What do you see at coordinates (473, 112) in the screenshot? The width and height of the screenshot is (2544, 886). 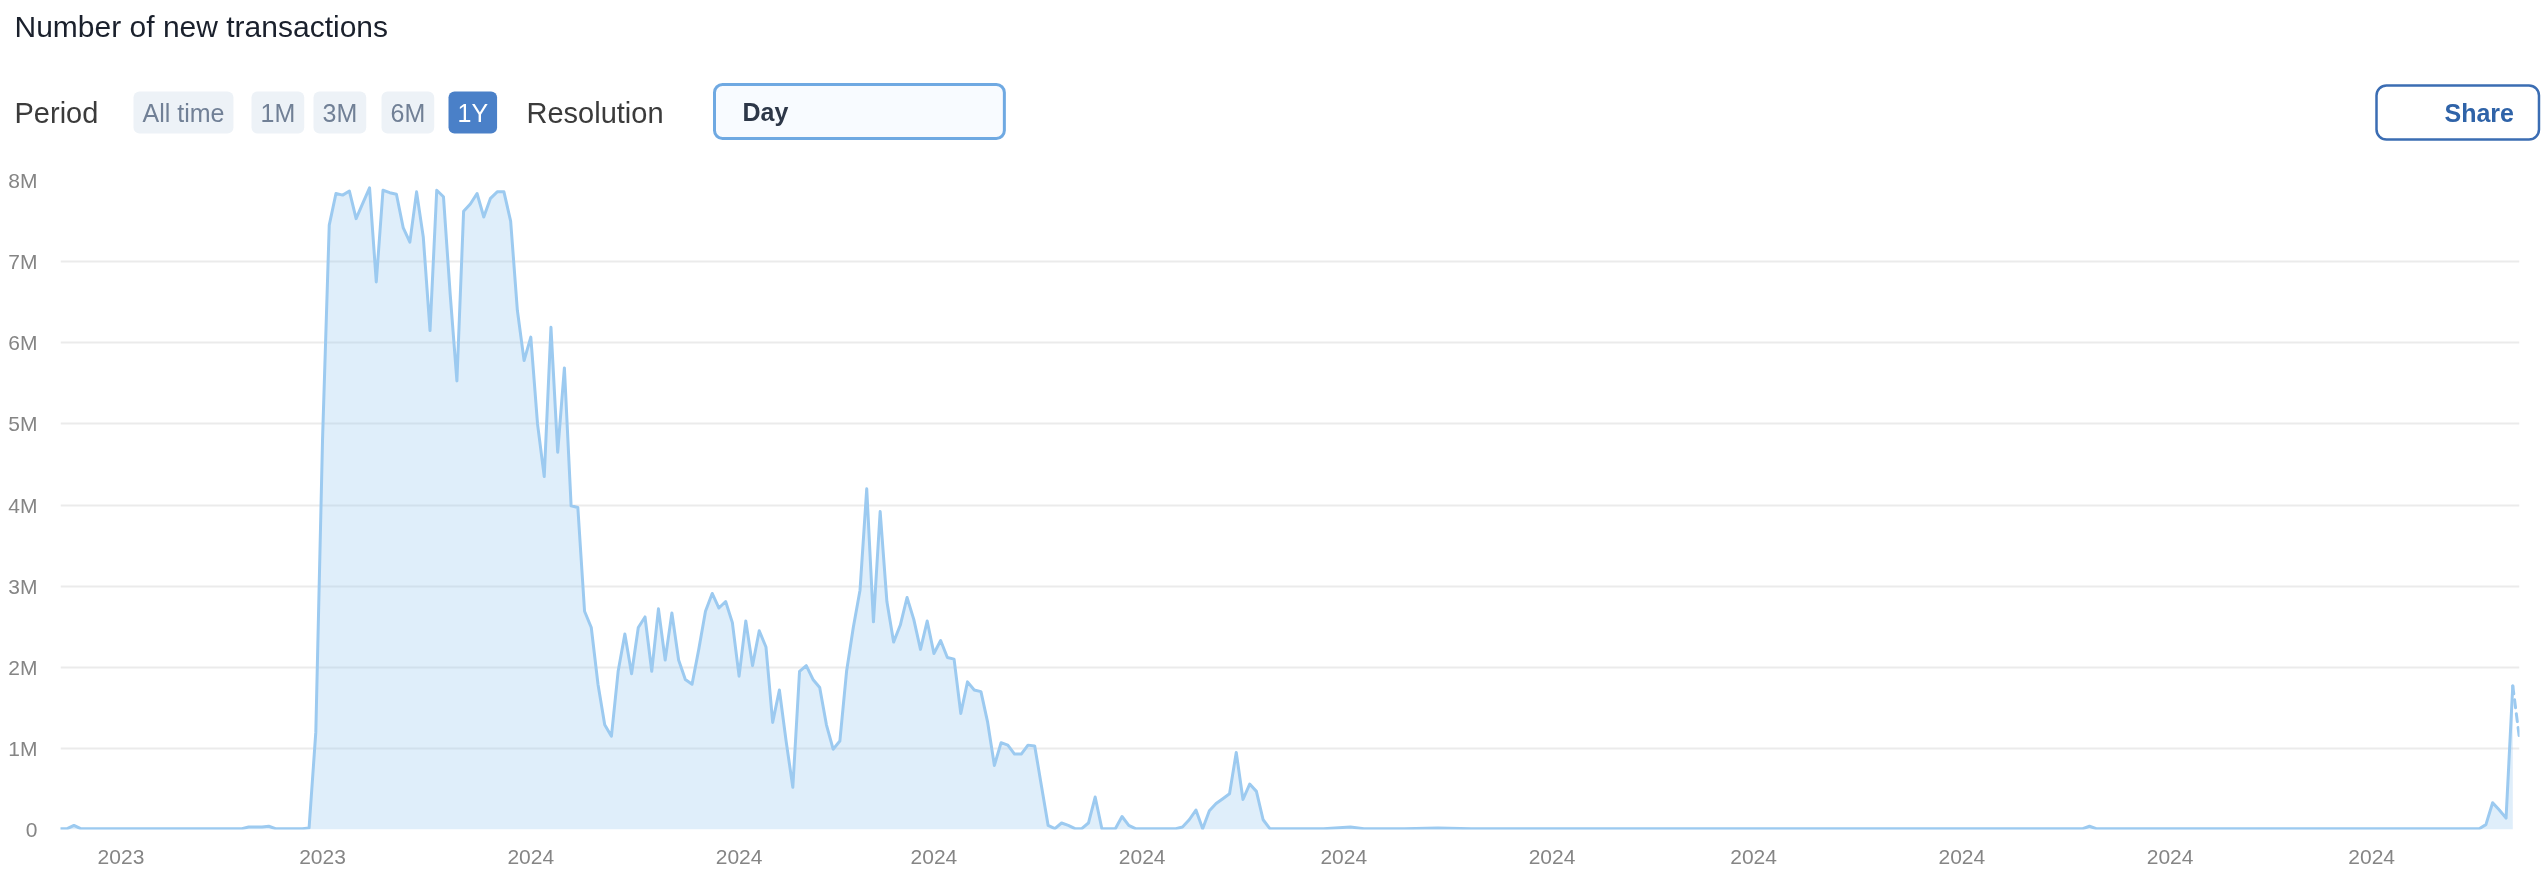 I see `text: 1Y` at bounding box center [473, 112].